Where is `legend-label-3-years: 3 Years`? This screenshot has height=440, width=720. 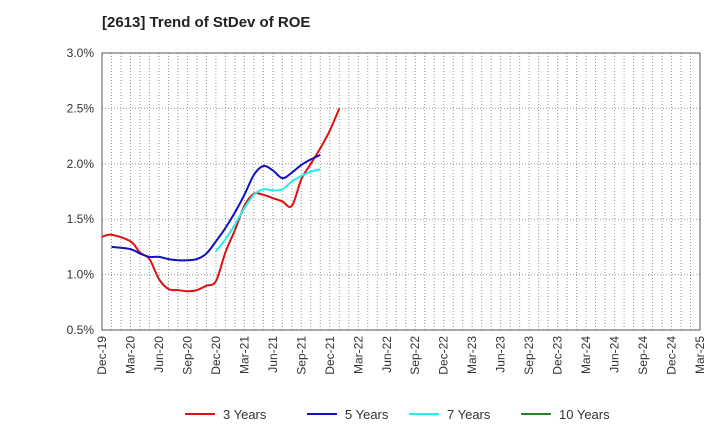 legend-label-3-years: 3 Years is located at coordinates (245, 414).